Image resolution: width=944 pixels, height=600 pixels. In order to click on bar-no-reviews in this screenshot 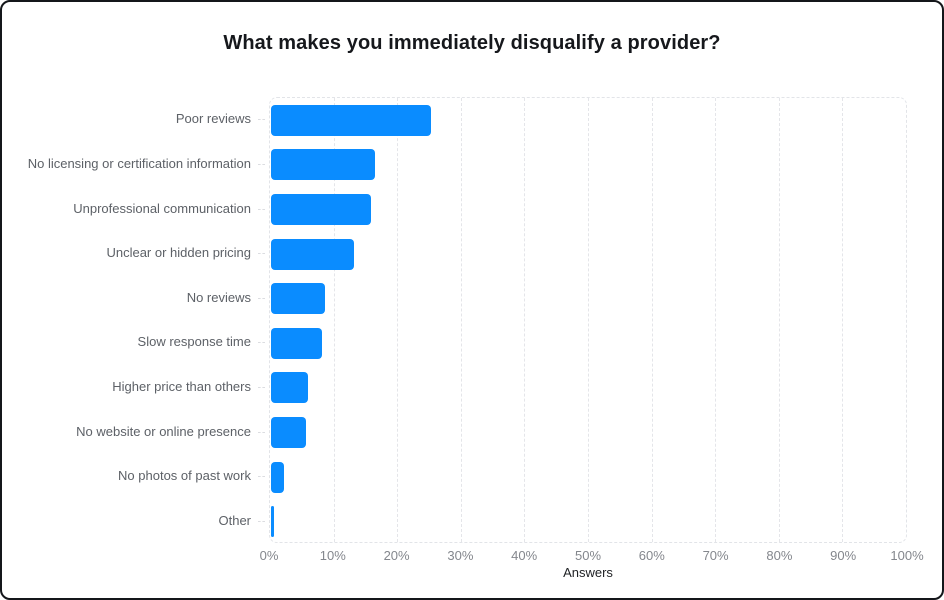, I will do `click(298, 299)`.